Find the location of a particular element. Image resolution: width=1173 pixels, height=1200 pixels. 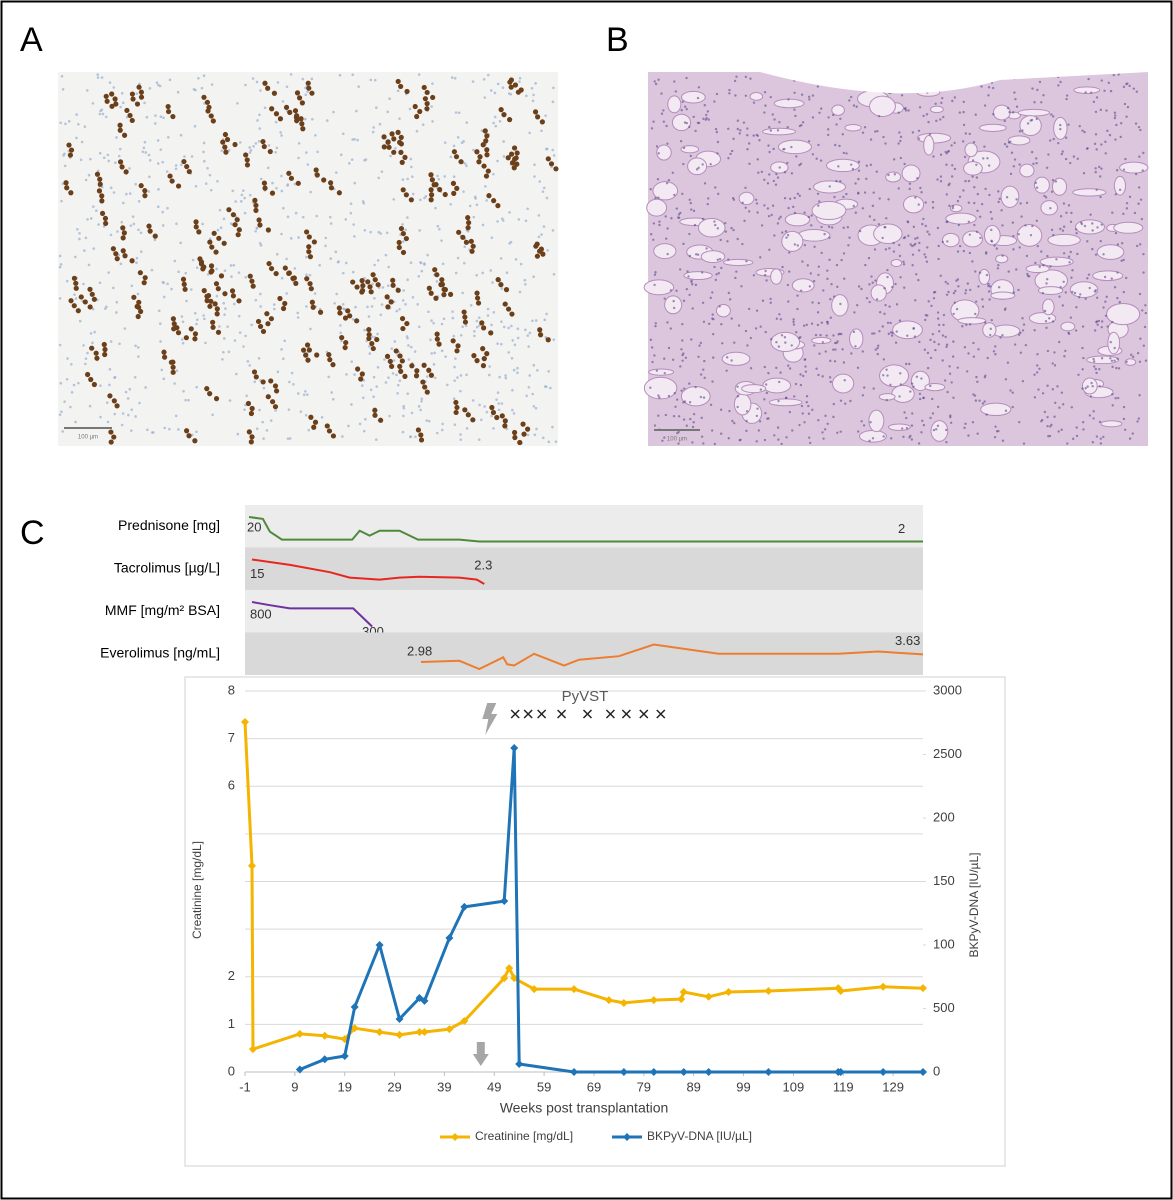

y2-tick-label: 2500 is located at coordinates (947, 753).